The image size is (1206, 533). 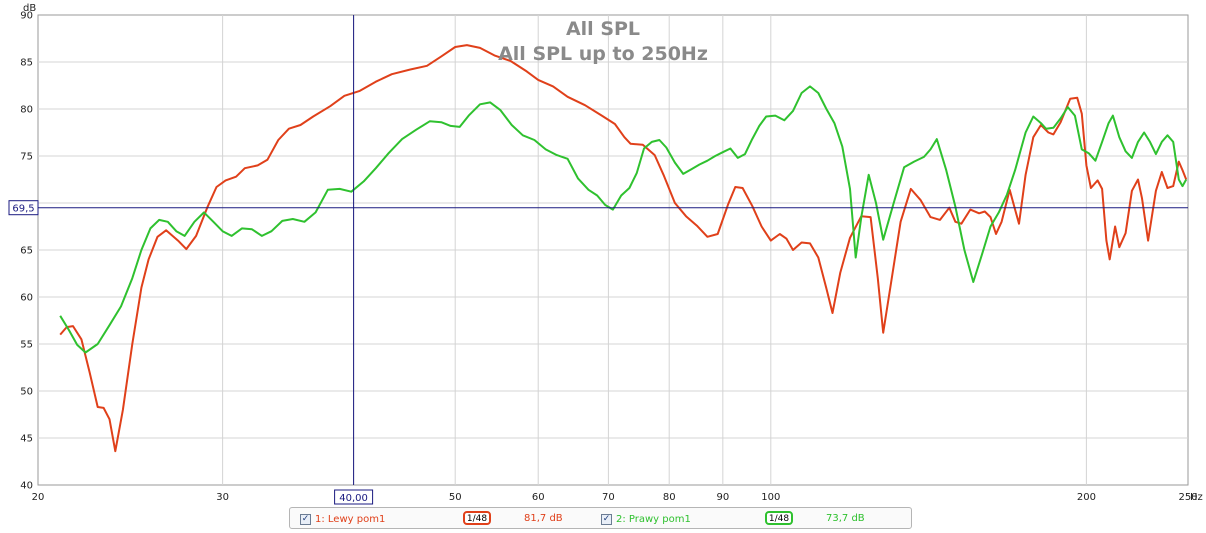 What do you see at coordinates (350, 519) in the screenshot?
I see `series-1-name: 1: Lewy pom1` at bounding box center [350, 519].